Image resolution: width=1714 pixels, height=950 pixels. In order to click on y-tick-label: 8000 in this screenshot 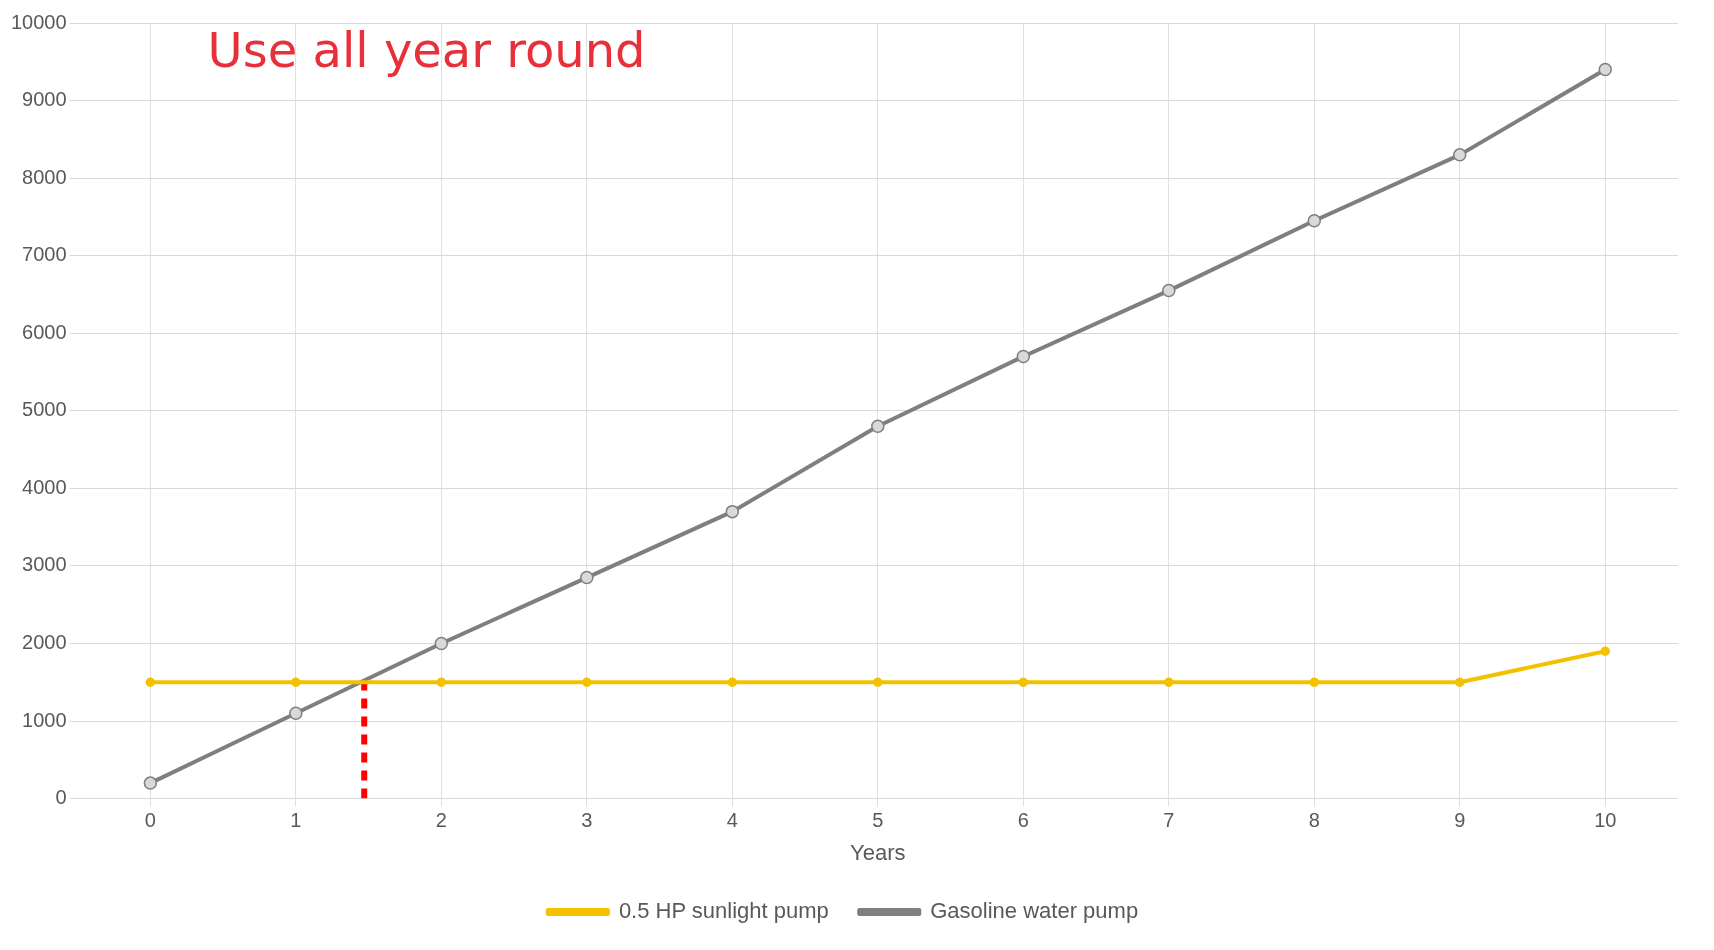, I will do `click(44, 176)`.